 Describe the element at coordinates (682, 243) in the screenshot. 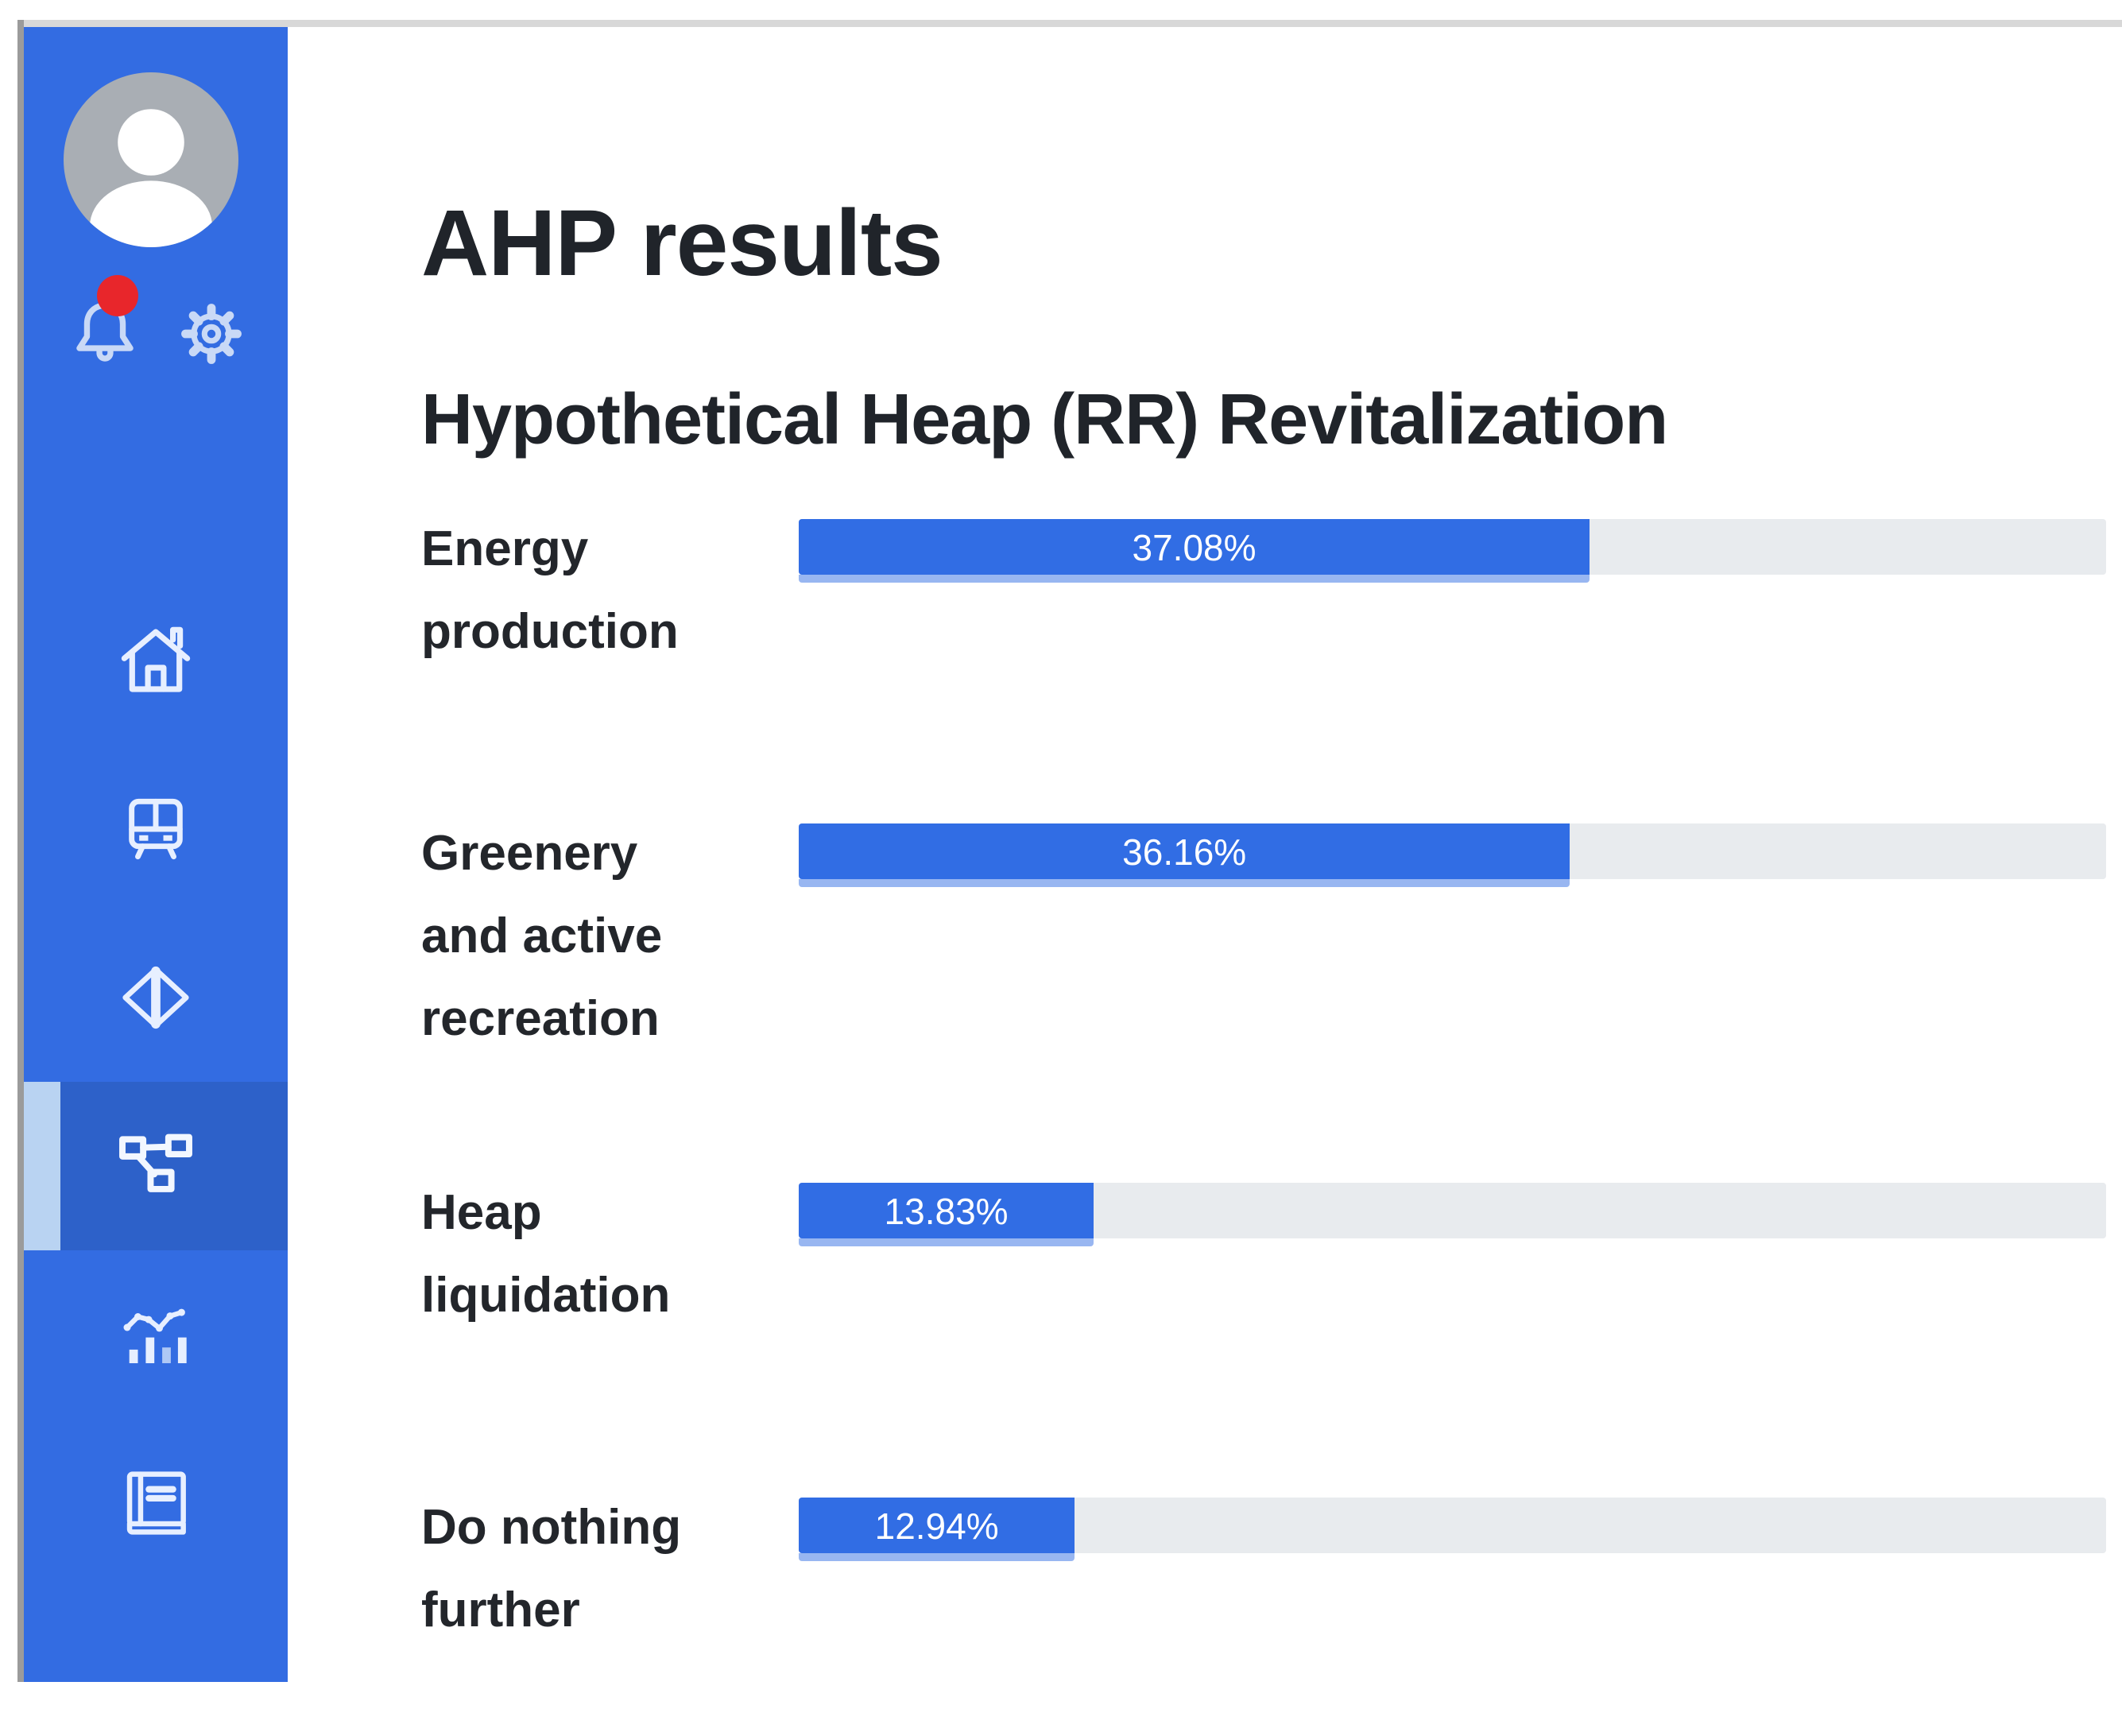

I see `page-title: AHP results` at that location.